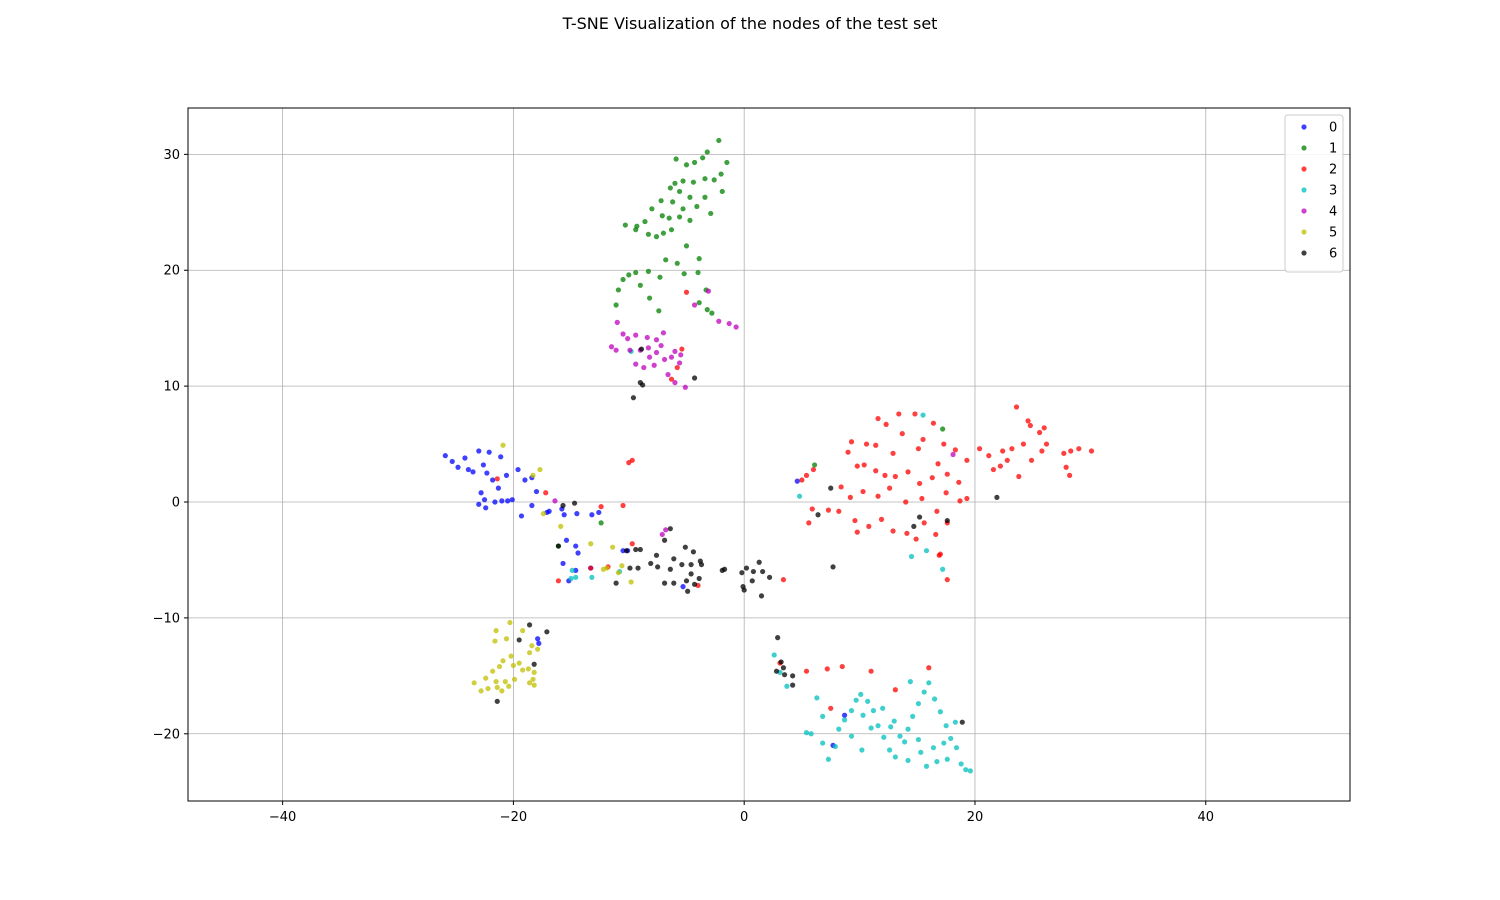  Describe the element at coordinates (166, 734) in the screenshot. I see `y-tick-label: −20` at that location.